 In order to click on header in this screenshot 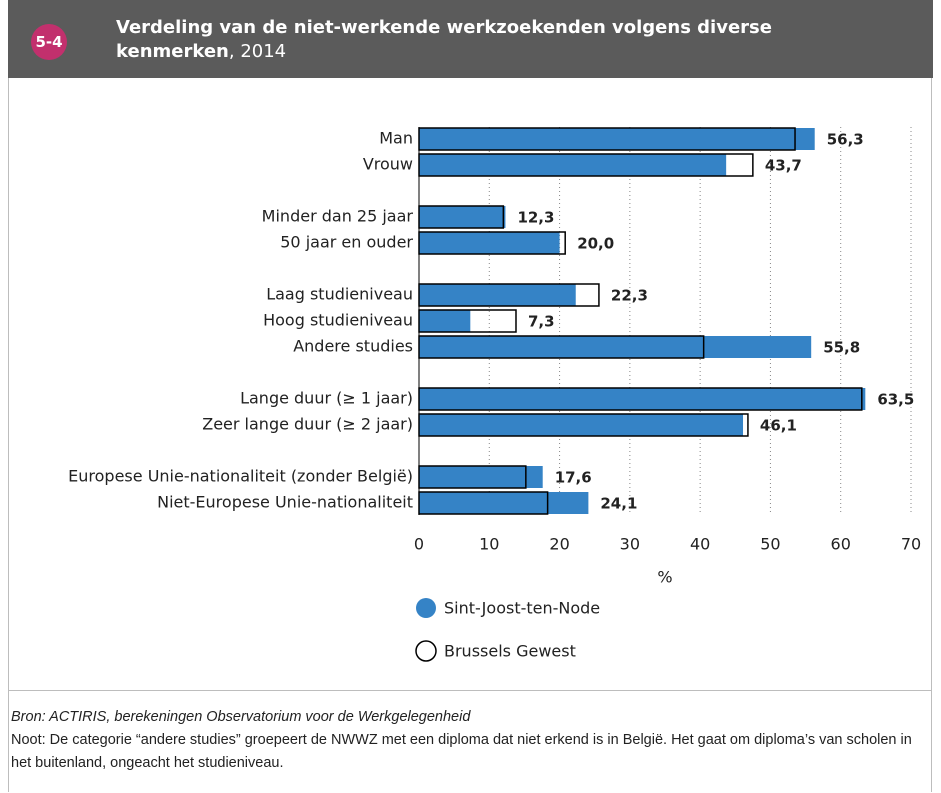, I will do `click(470, 39)`.